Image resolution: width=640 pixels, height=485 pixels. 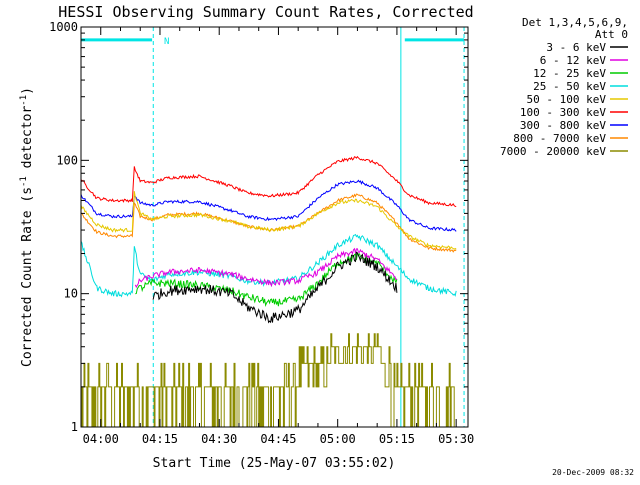 I want to click on legend-label: 3 - 6 keV, so click(x=576, y=47).